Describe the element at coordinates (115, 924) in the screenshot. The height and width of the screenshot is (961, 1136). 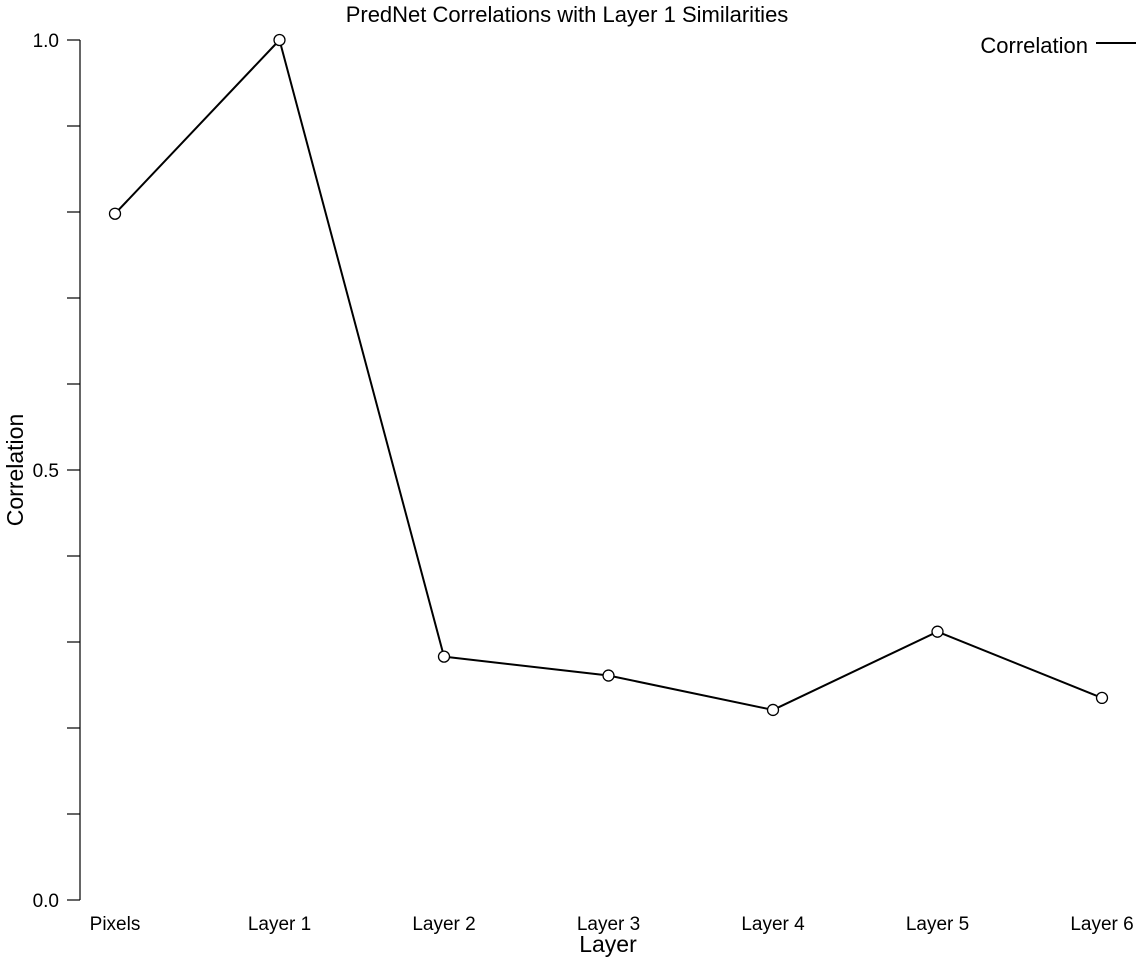
I see `x-tick-label: Pixels` at that location.